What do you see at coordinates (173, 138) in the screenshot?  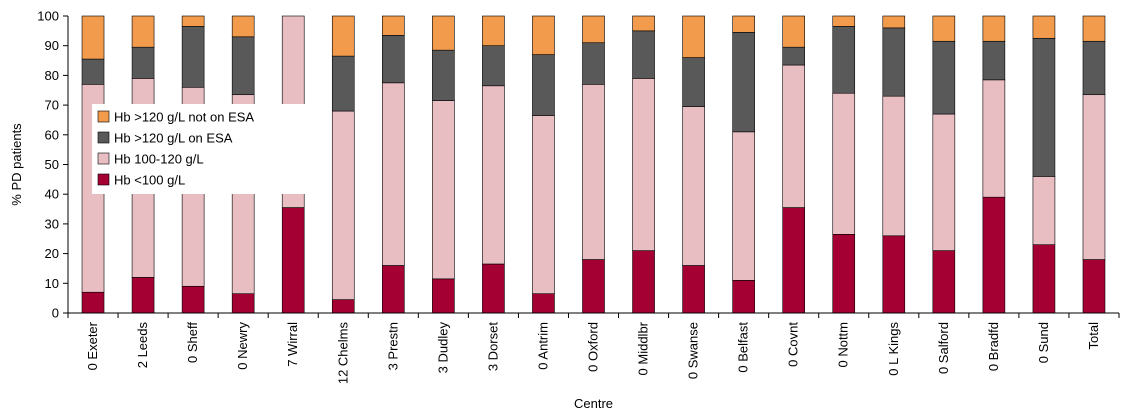 I see `legend-label: Hb >120 g/L on ESA` at bounding box center [173, 138].